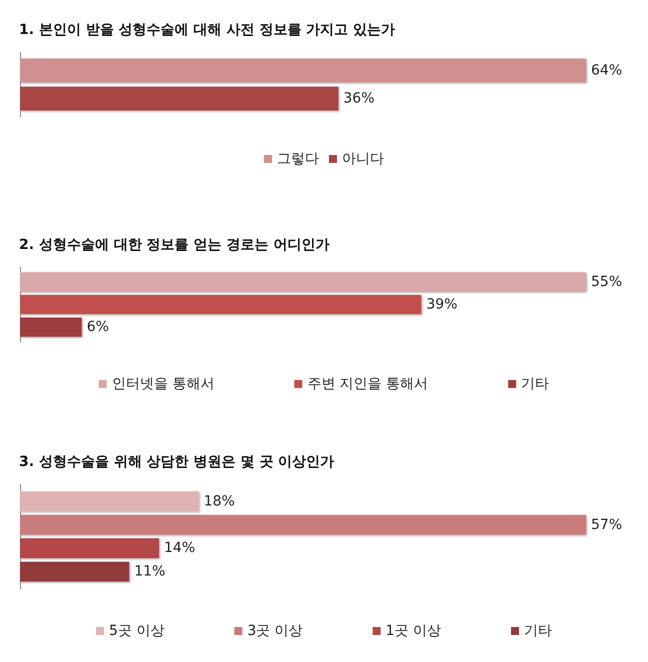 The width and height of the screenshot is (648, 662). What do you see at coordinates (363, 159) in the screenshot?
I see `legend-label: 아니다` at bounding box center [363, 159].